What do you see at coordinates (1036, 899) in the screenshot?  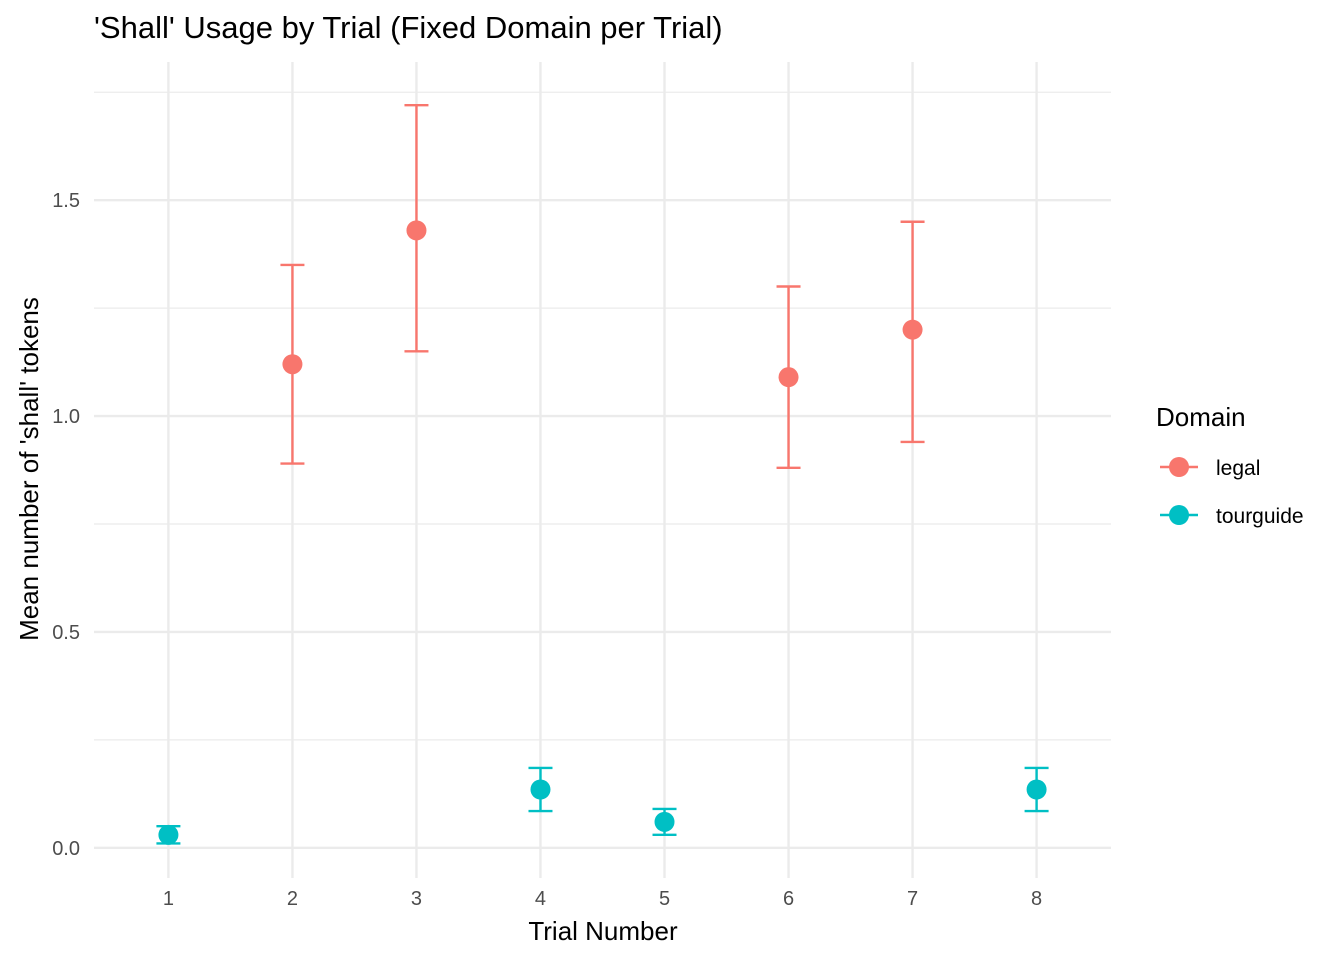 I see `x-tick-label: 8` at bounding box center [1036, 899].